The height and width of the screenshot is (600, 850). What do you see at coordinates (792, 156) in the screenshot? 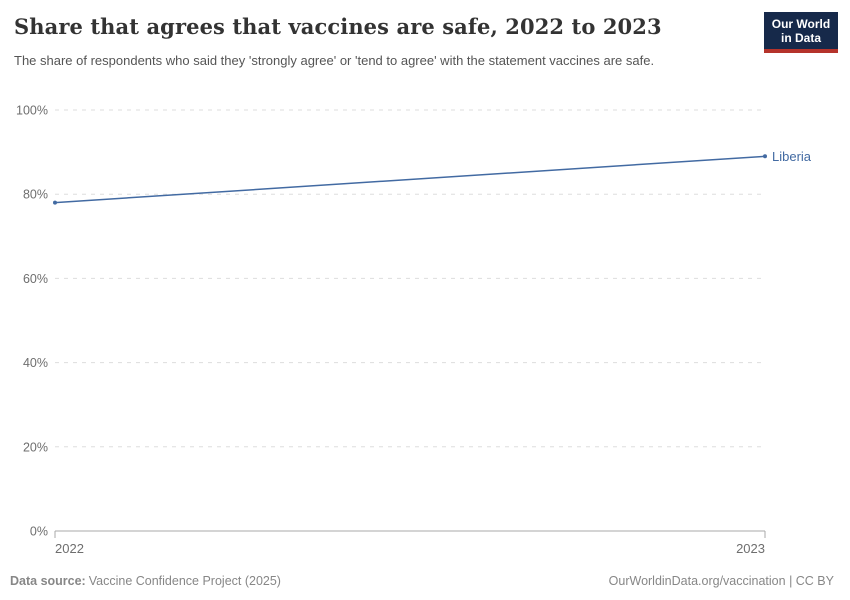
I see `series-label-liberia: Liberia` at bounding box center [792, 156].